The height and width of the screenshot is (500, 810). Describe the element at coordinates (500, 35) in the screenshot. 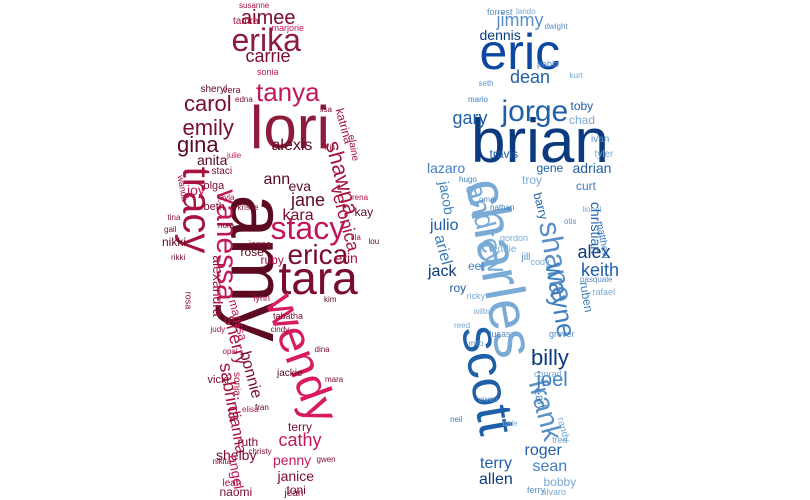

I see `male-word-dennis: dennis` at that location.